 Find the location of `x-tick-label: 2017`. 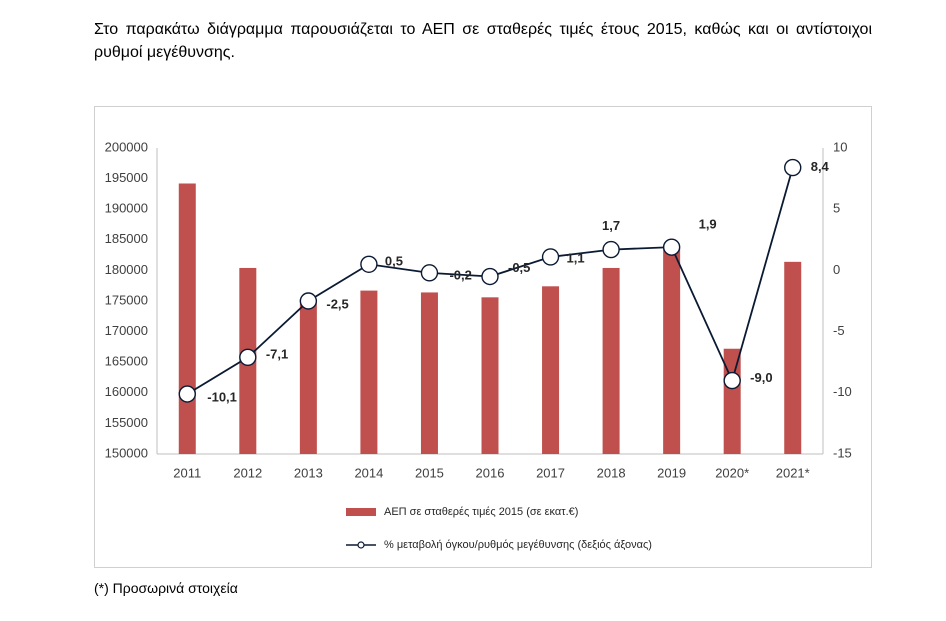

x-tick-label: 2017 is located at coordinates (550, 472).